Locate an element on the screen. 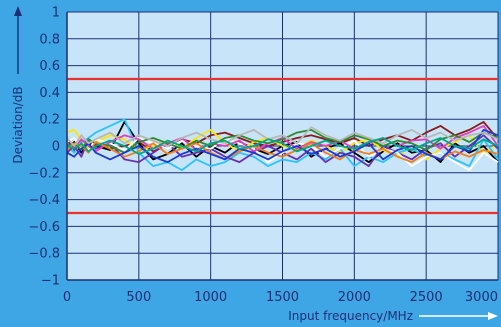 The image size is (501, 327). y-axis-label-group: Deviation/dB is located at coordinates (18, 124).